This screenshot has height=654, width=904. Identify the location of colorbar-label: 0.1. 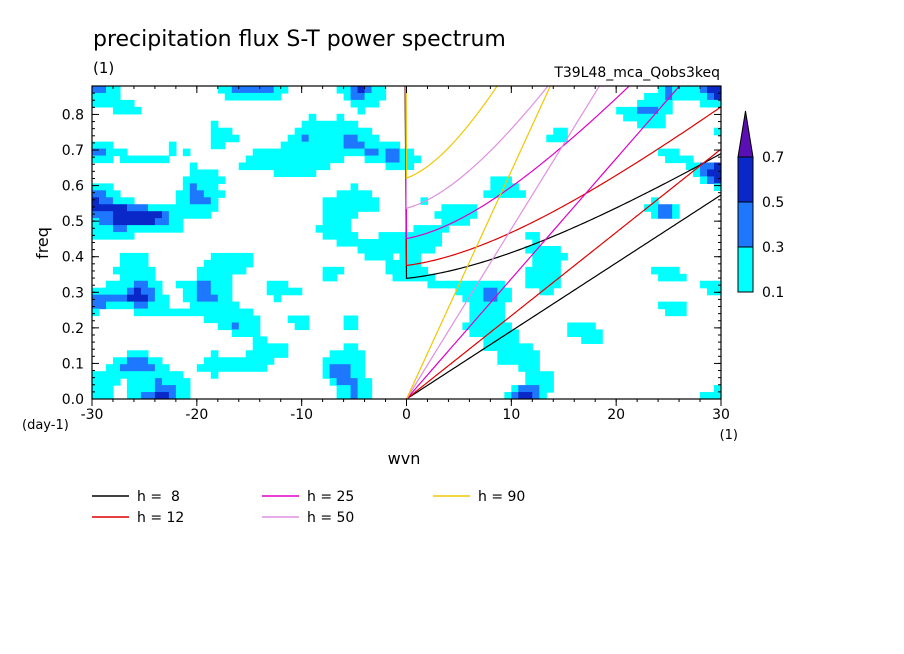
(773, 293).